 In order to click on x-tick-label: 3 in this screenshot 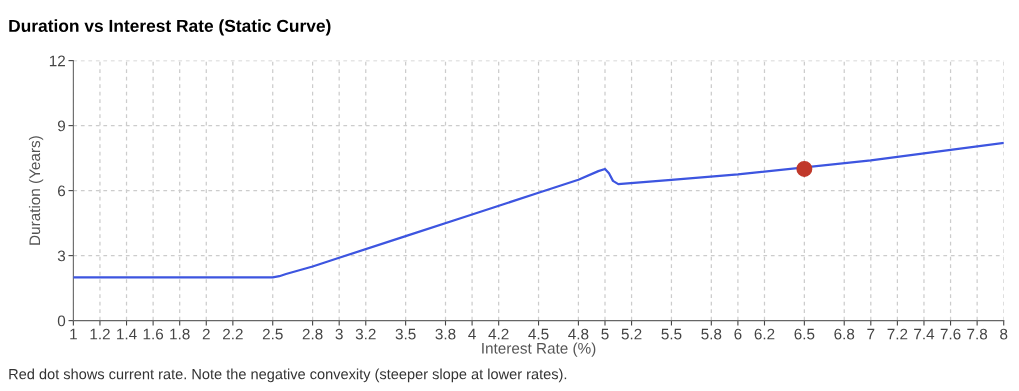, I will do `click(339, 334)`.